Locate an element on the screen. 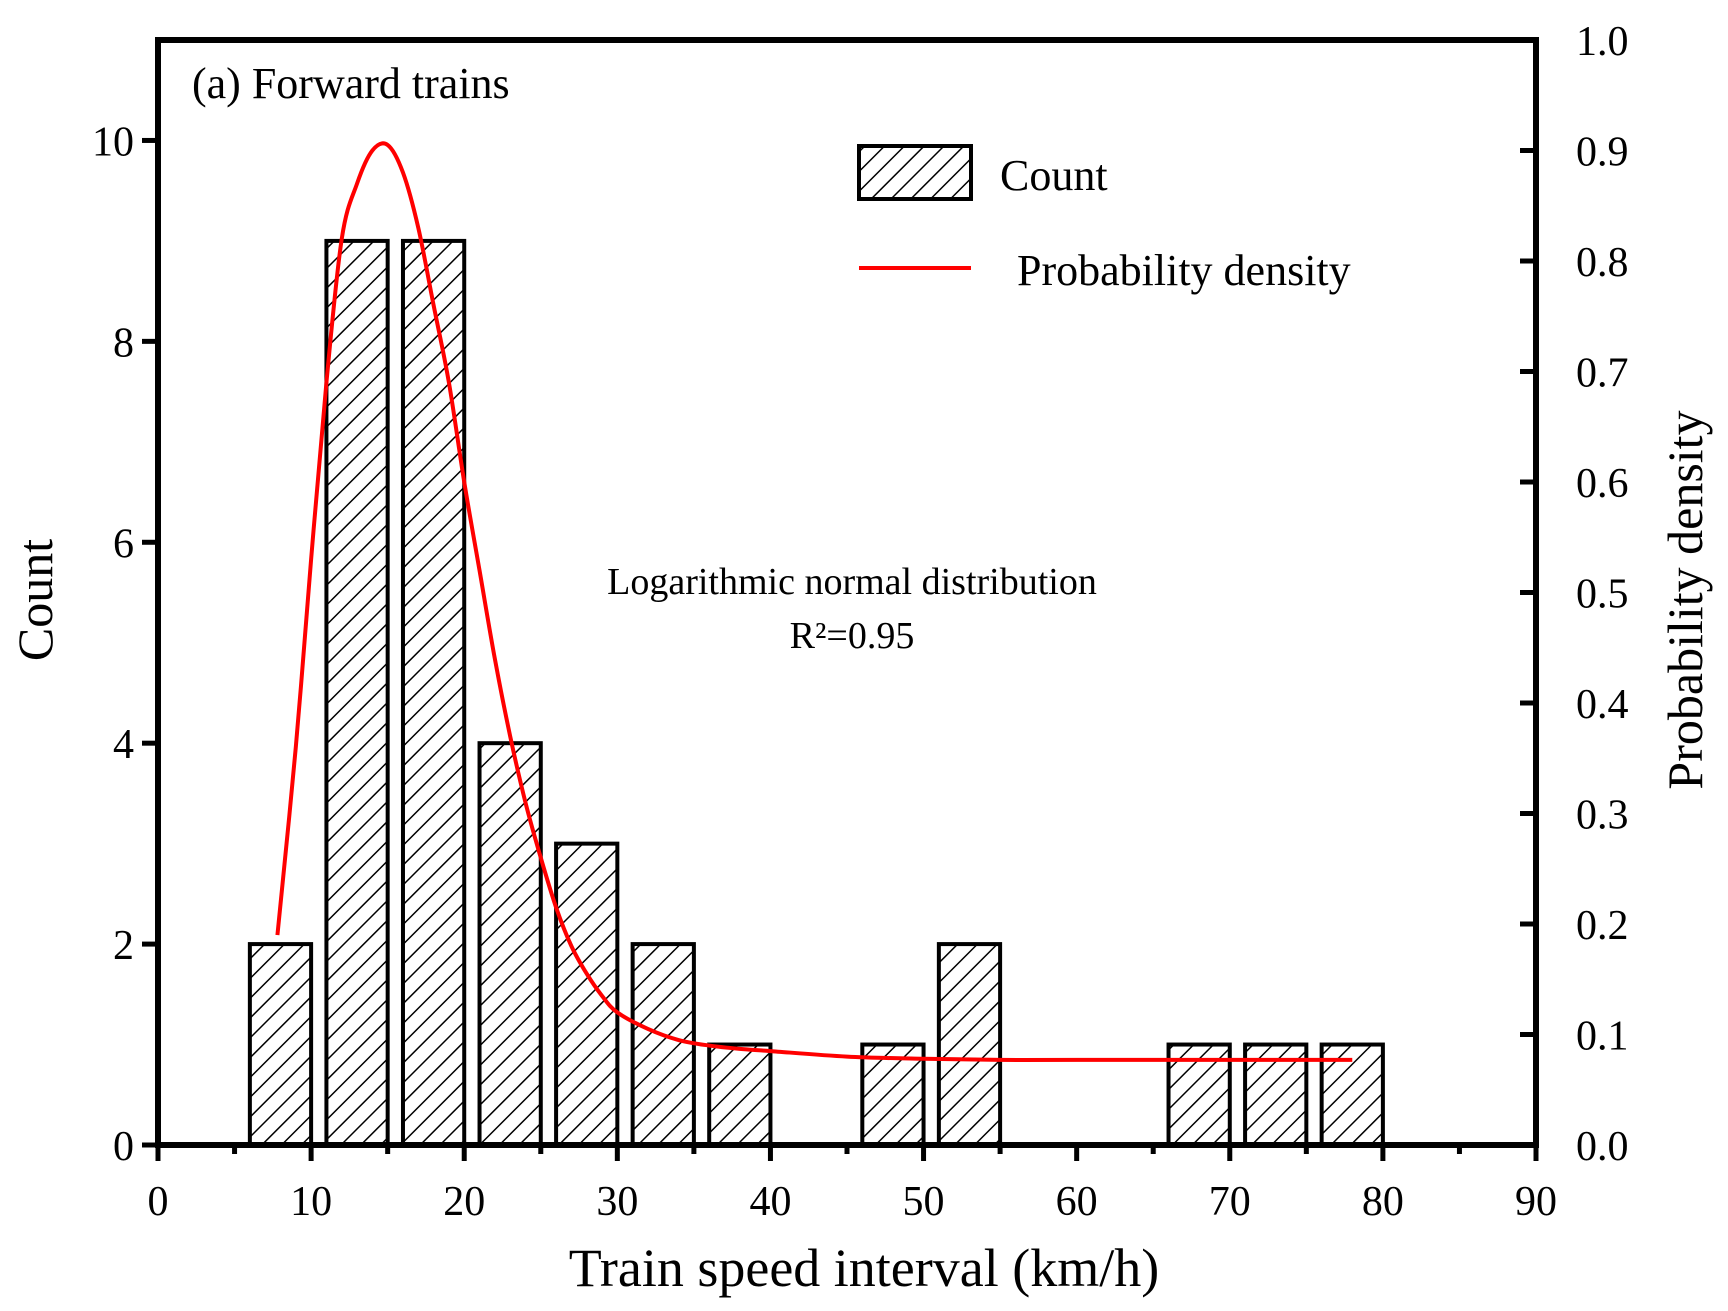  x-tick-label: 0 is located at coordinates (158, 1202).